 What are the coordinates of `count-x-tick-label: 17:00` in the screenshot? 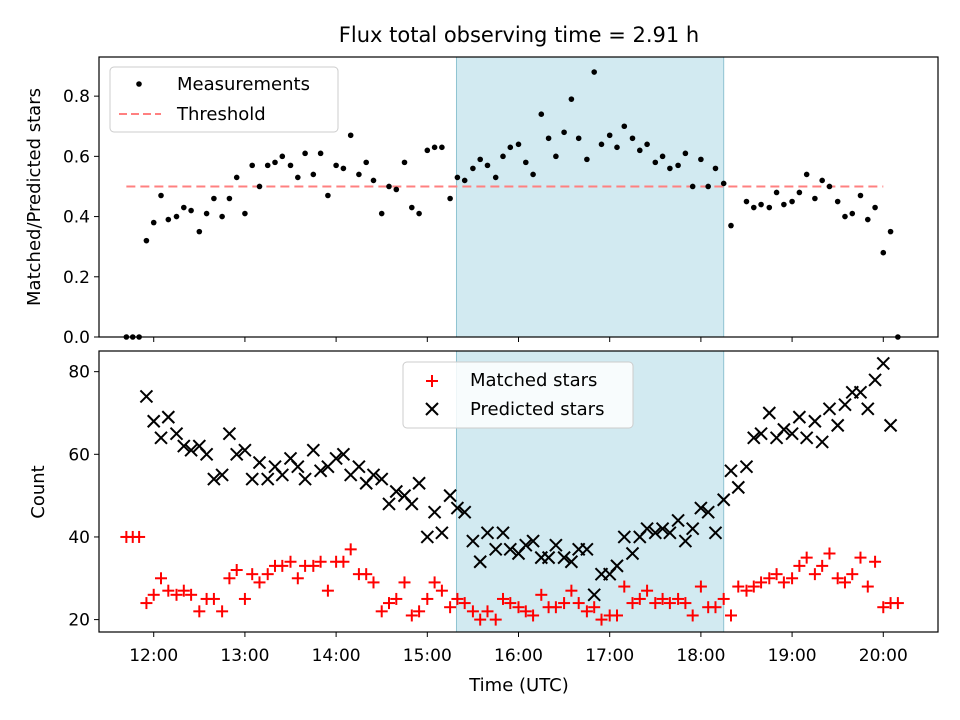 It's located at (609, 656).